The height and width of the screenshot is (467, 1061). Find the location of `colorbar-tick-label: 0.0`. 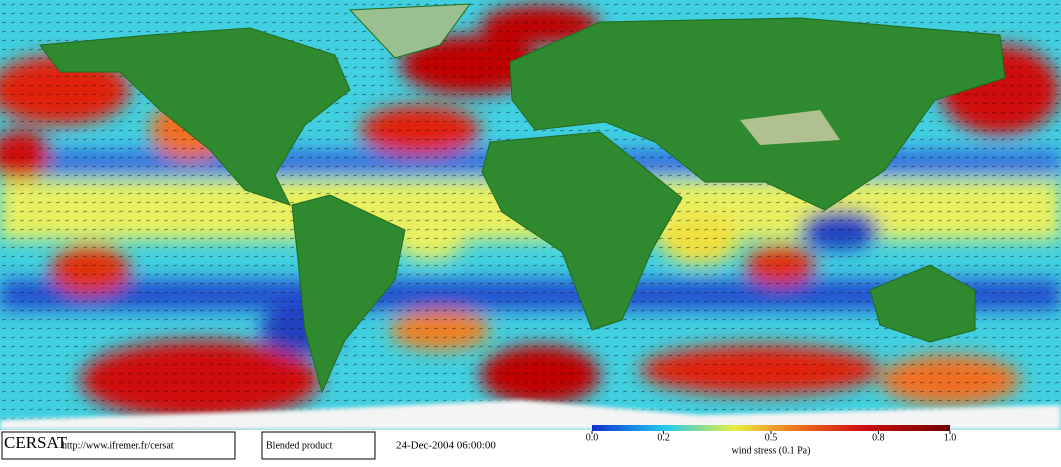

colorbar-tick-label: 0.0 is located at coordinates (592, 437).